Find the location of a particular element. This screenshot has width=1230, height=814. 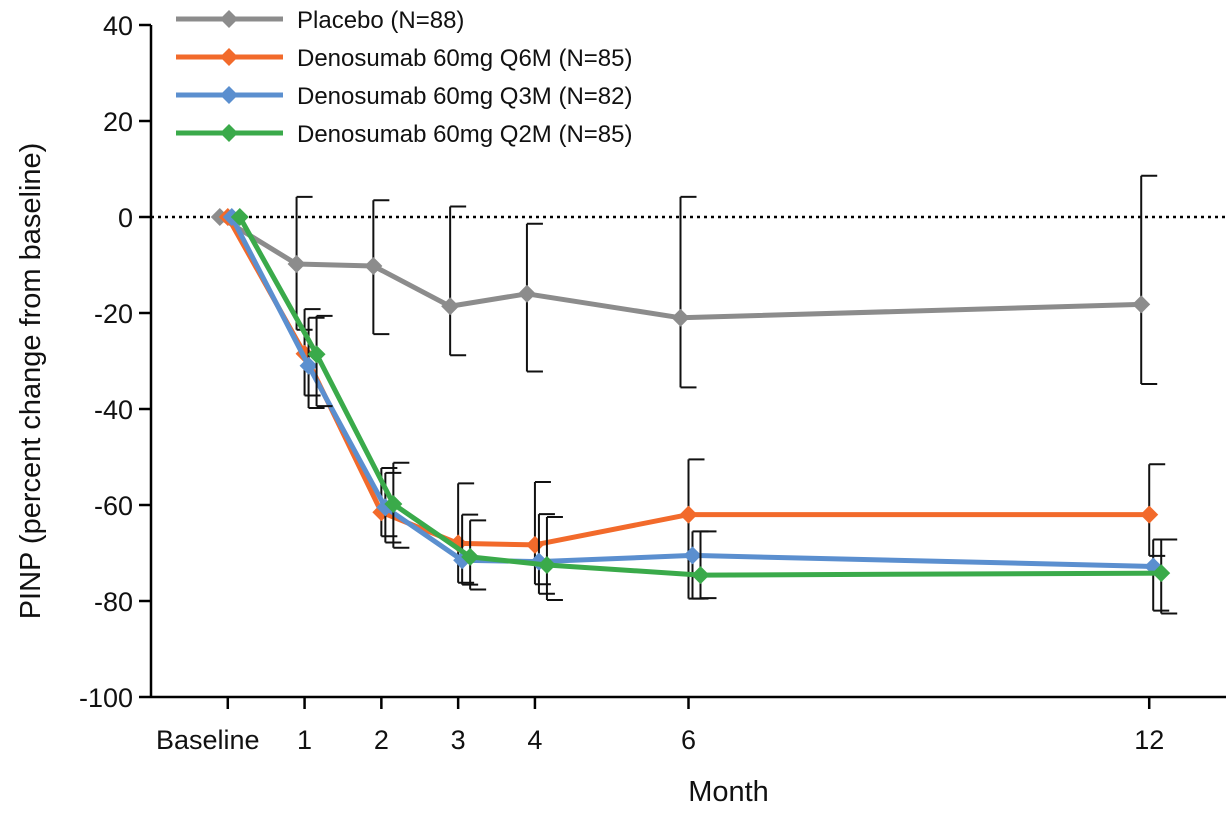

legend-item: Placebo (N=88) is located at coordinates (320, 20).